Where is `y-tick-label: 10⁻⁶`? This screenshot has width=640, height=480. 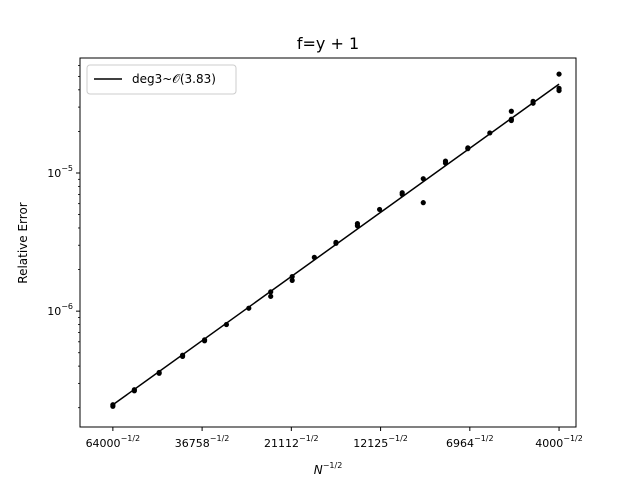
y-tick-label: 10⁻⁶ is located at coordinates (60, 310).